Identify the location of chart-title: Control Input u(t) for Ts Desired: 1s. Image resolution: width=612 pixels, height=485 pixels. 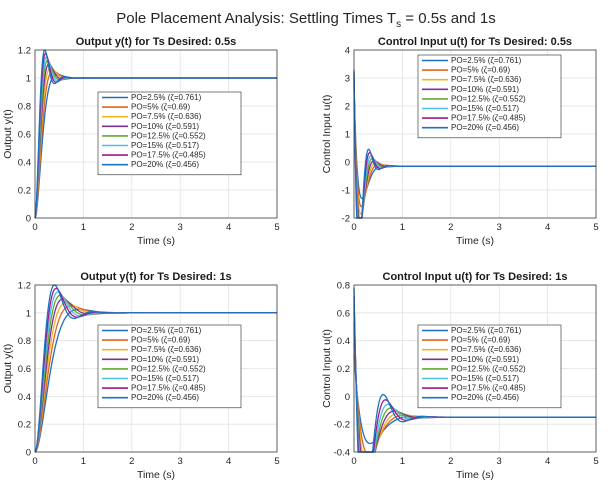
(475, 277).